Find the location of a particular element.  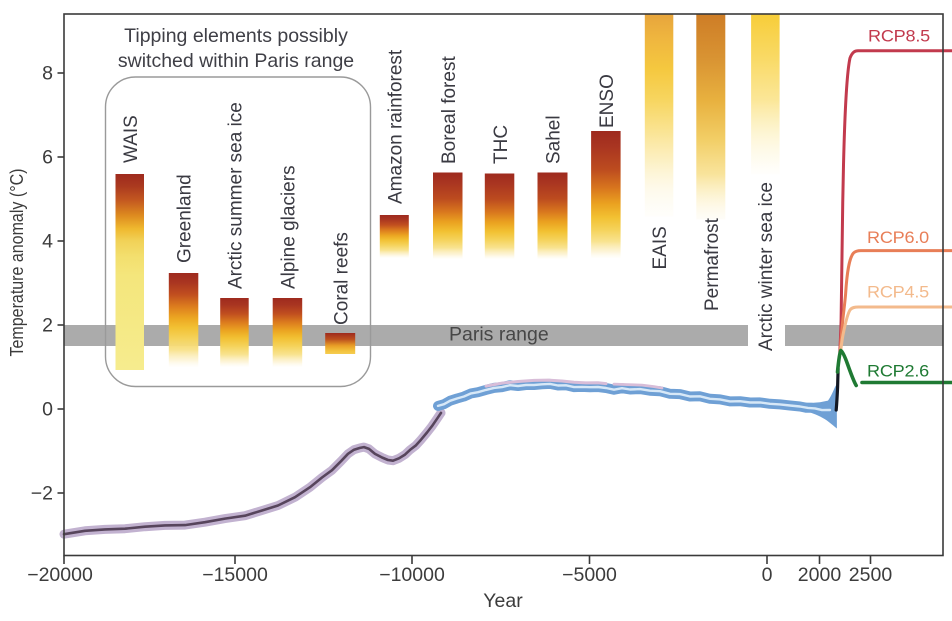

svg-text: EAIS is located at coordinates (660, 247).